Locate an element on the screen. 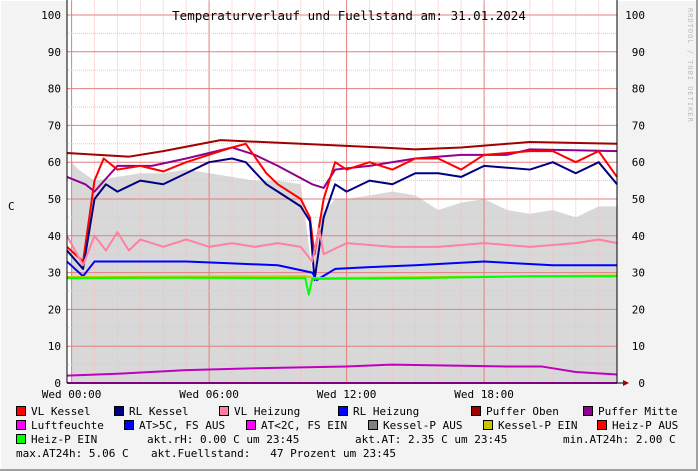 This screenshot has height=471, width=698. legend-item: RL Heizung is located at coordinates (378, 411).